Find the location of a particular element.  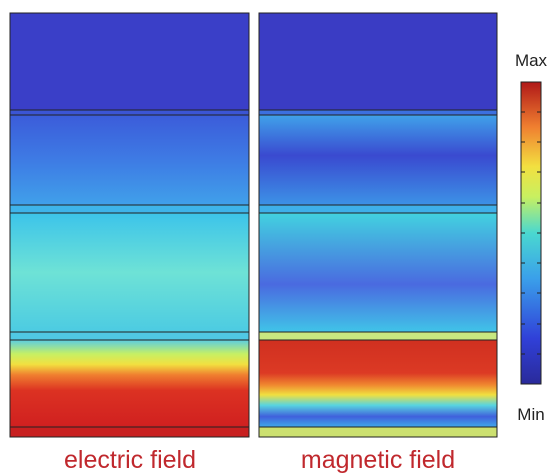

panel-label: electric field is located at coordinates (130, 460).